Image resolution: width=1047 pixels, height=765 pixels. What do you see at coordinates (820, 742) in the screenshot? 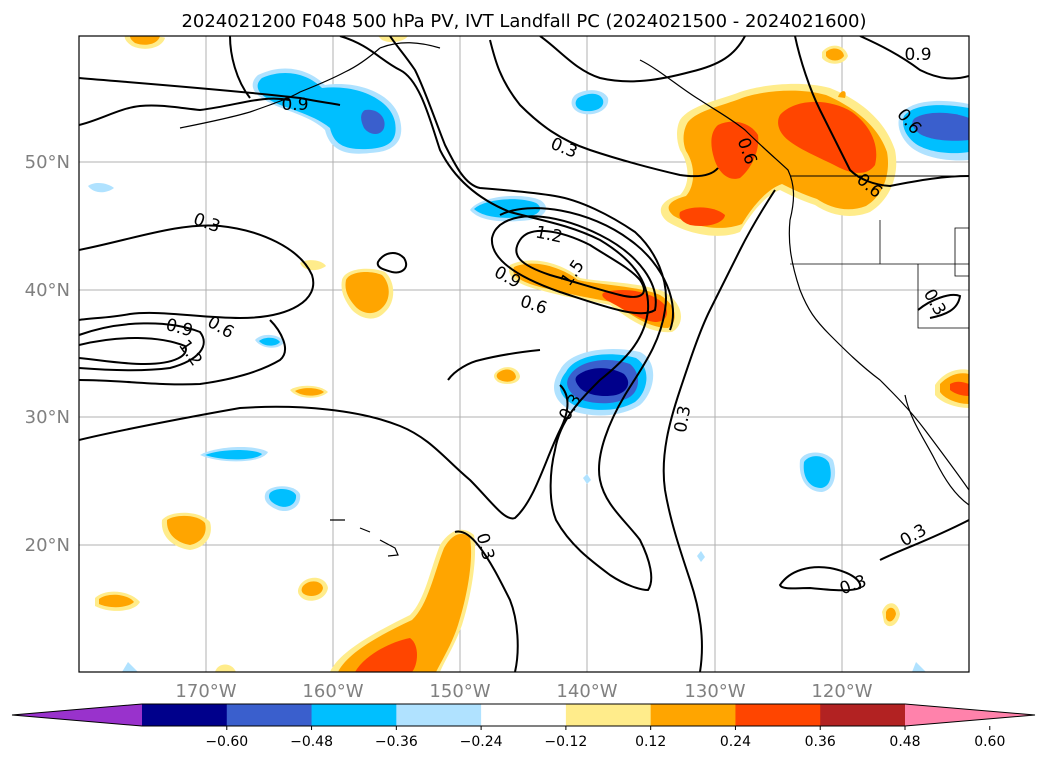
I see `colorbar-tick-label: 0.36` at bounding box center [820, 742].